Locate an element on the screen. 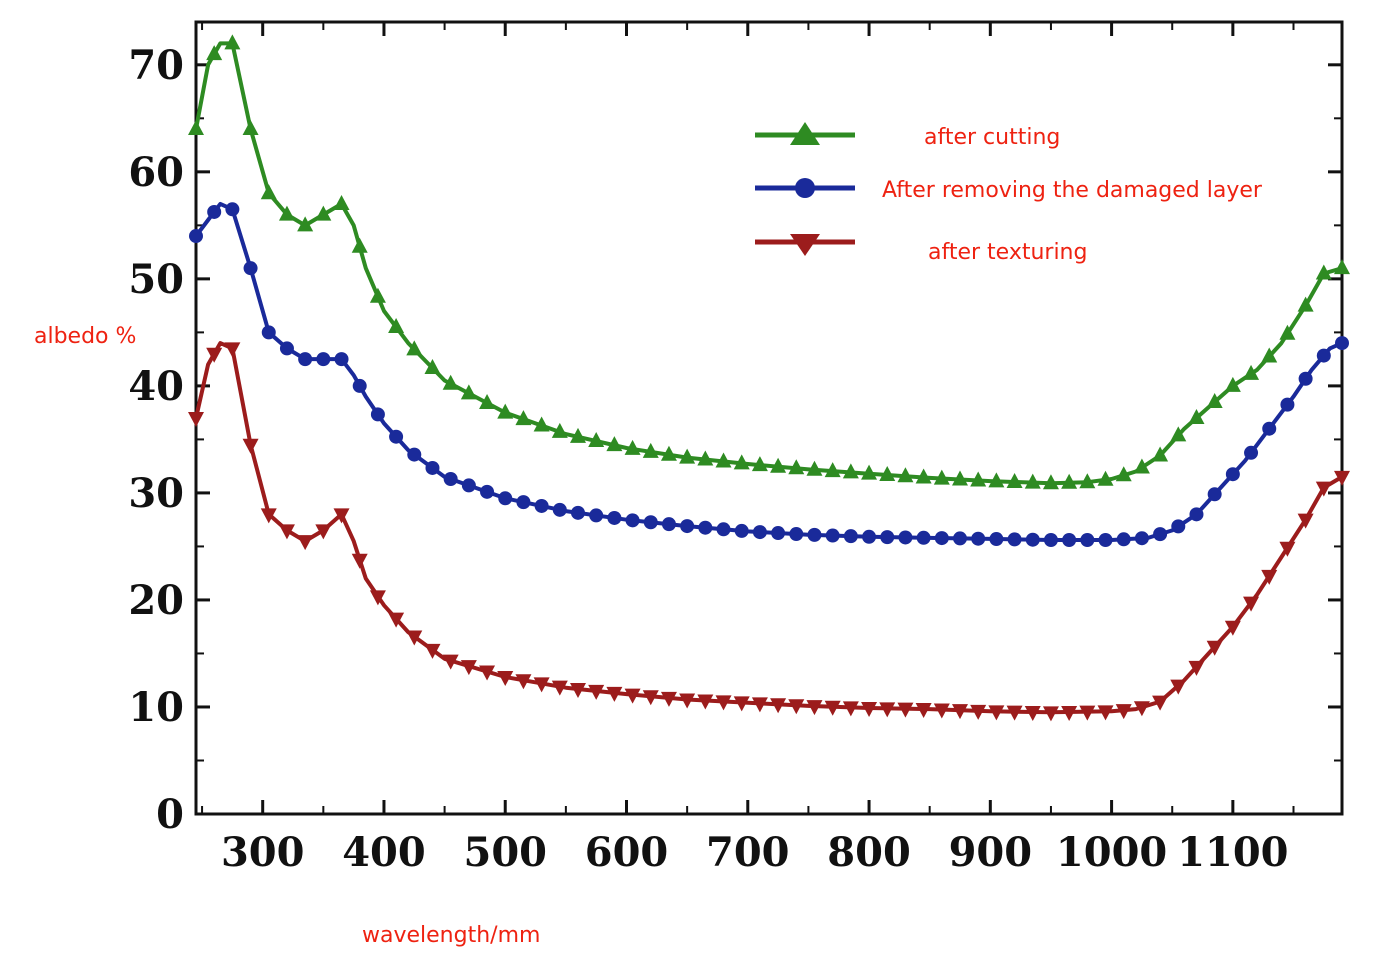 This screenshot has width=1374, height=980. y-tick-label: 0 is located at coordinates (170, 814).